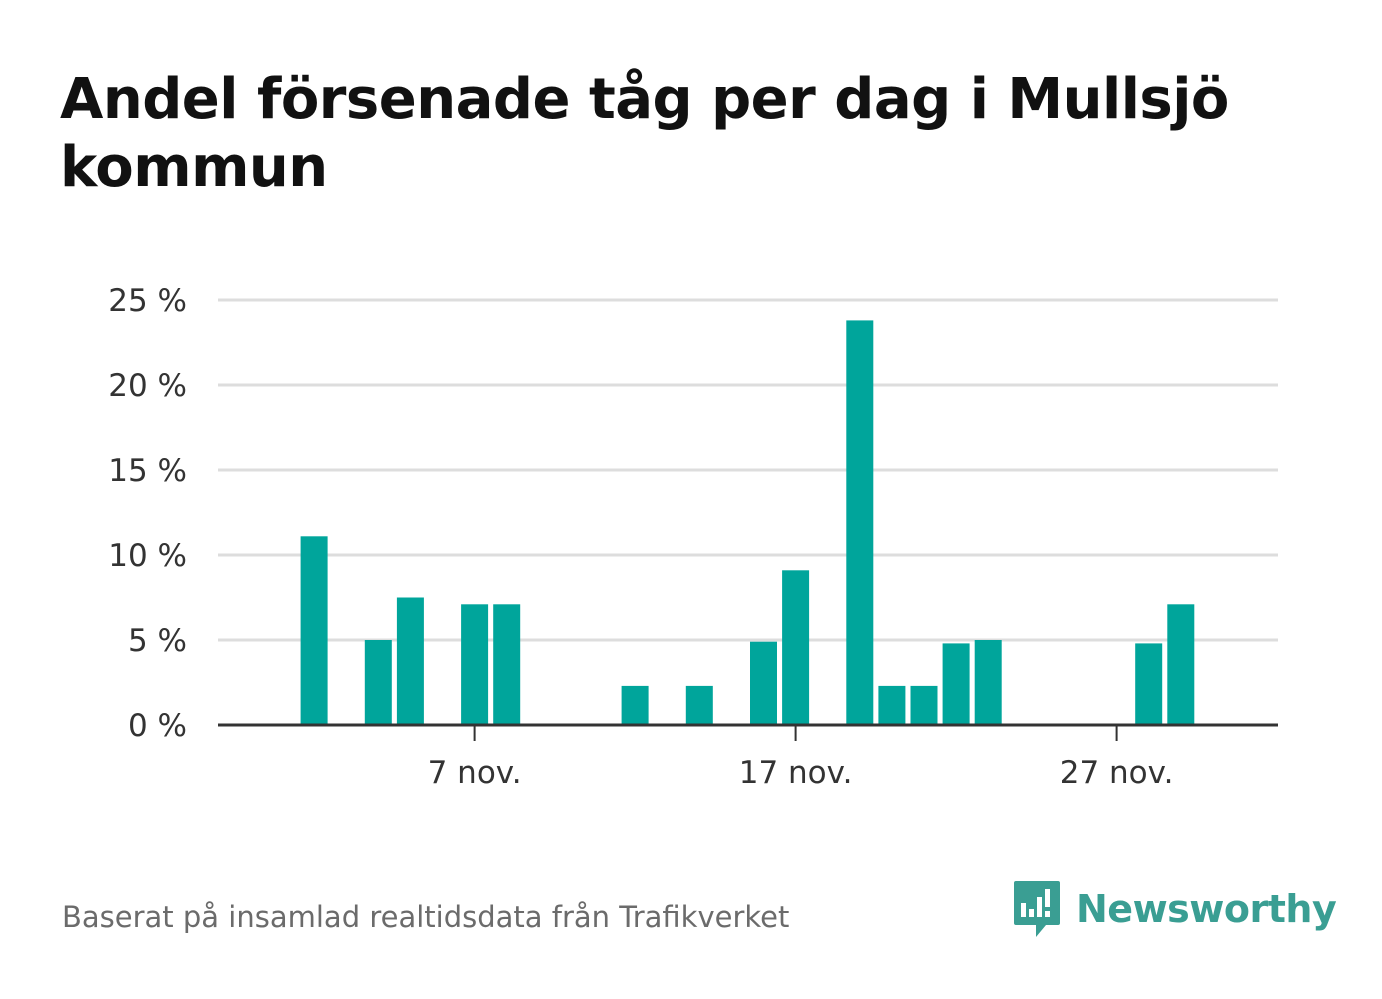 Image resolution: width=1382 pixels, height=999 pixels. Describe the element at coordinates (147, 386) in the screenshot. I see `y-tick-label: 20 %` at that location.